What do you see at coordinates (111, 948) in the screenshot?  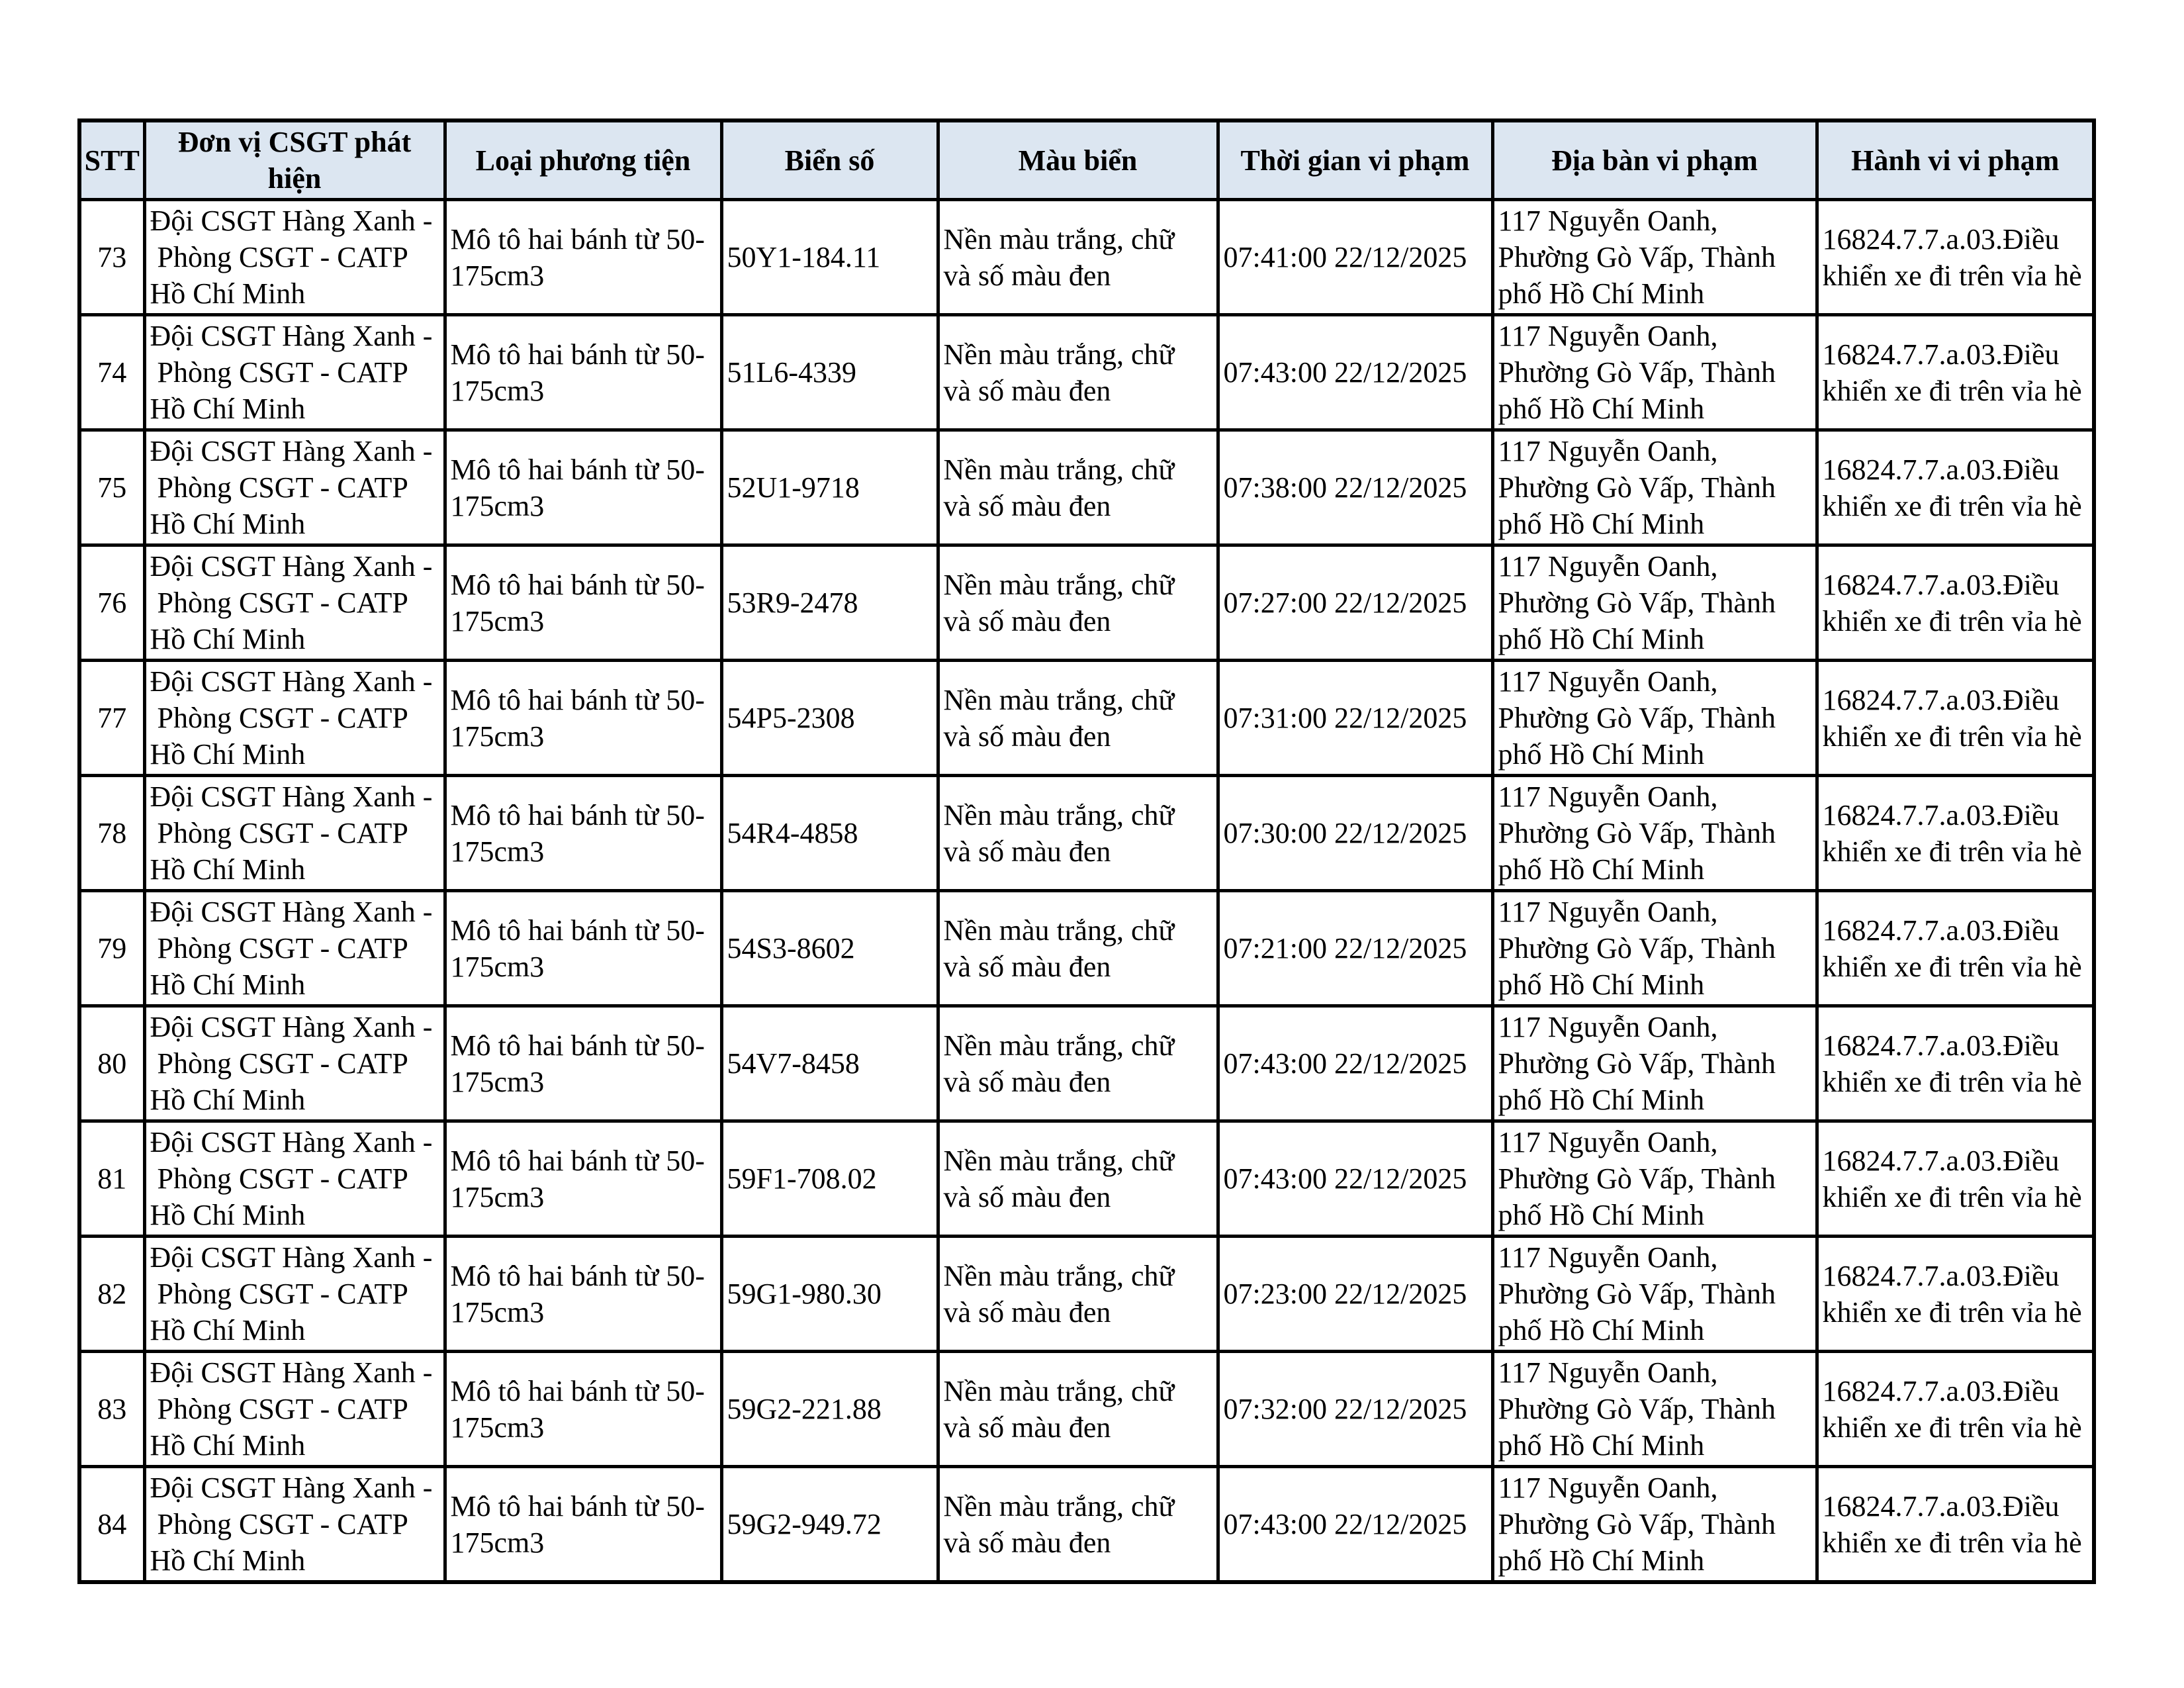 I see `cell-stt: 79` at bounding box center [111, 948].